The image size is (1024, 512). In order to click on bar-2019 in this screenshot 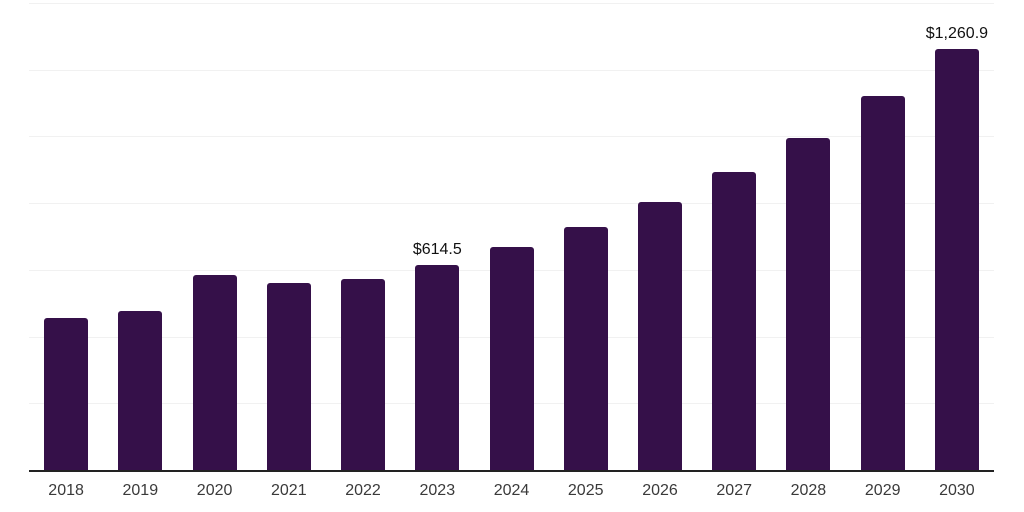, I will do `click(140, 390)`.